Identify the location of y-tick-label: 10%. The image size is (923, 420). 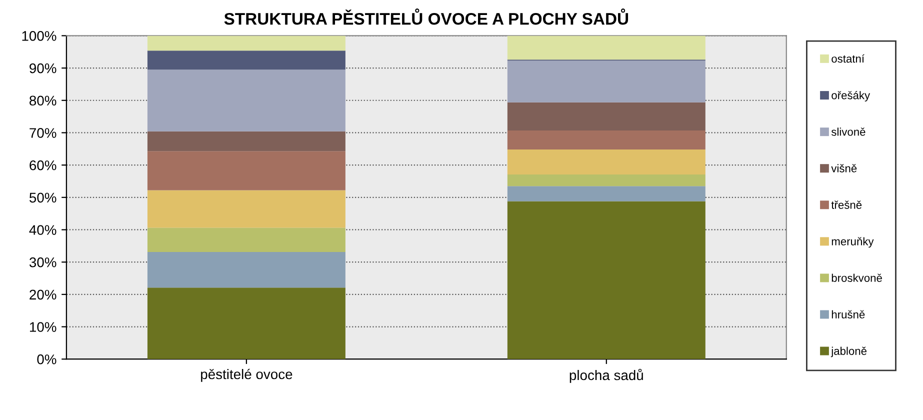
(43, 327).